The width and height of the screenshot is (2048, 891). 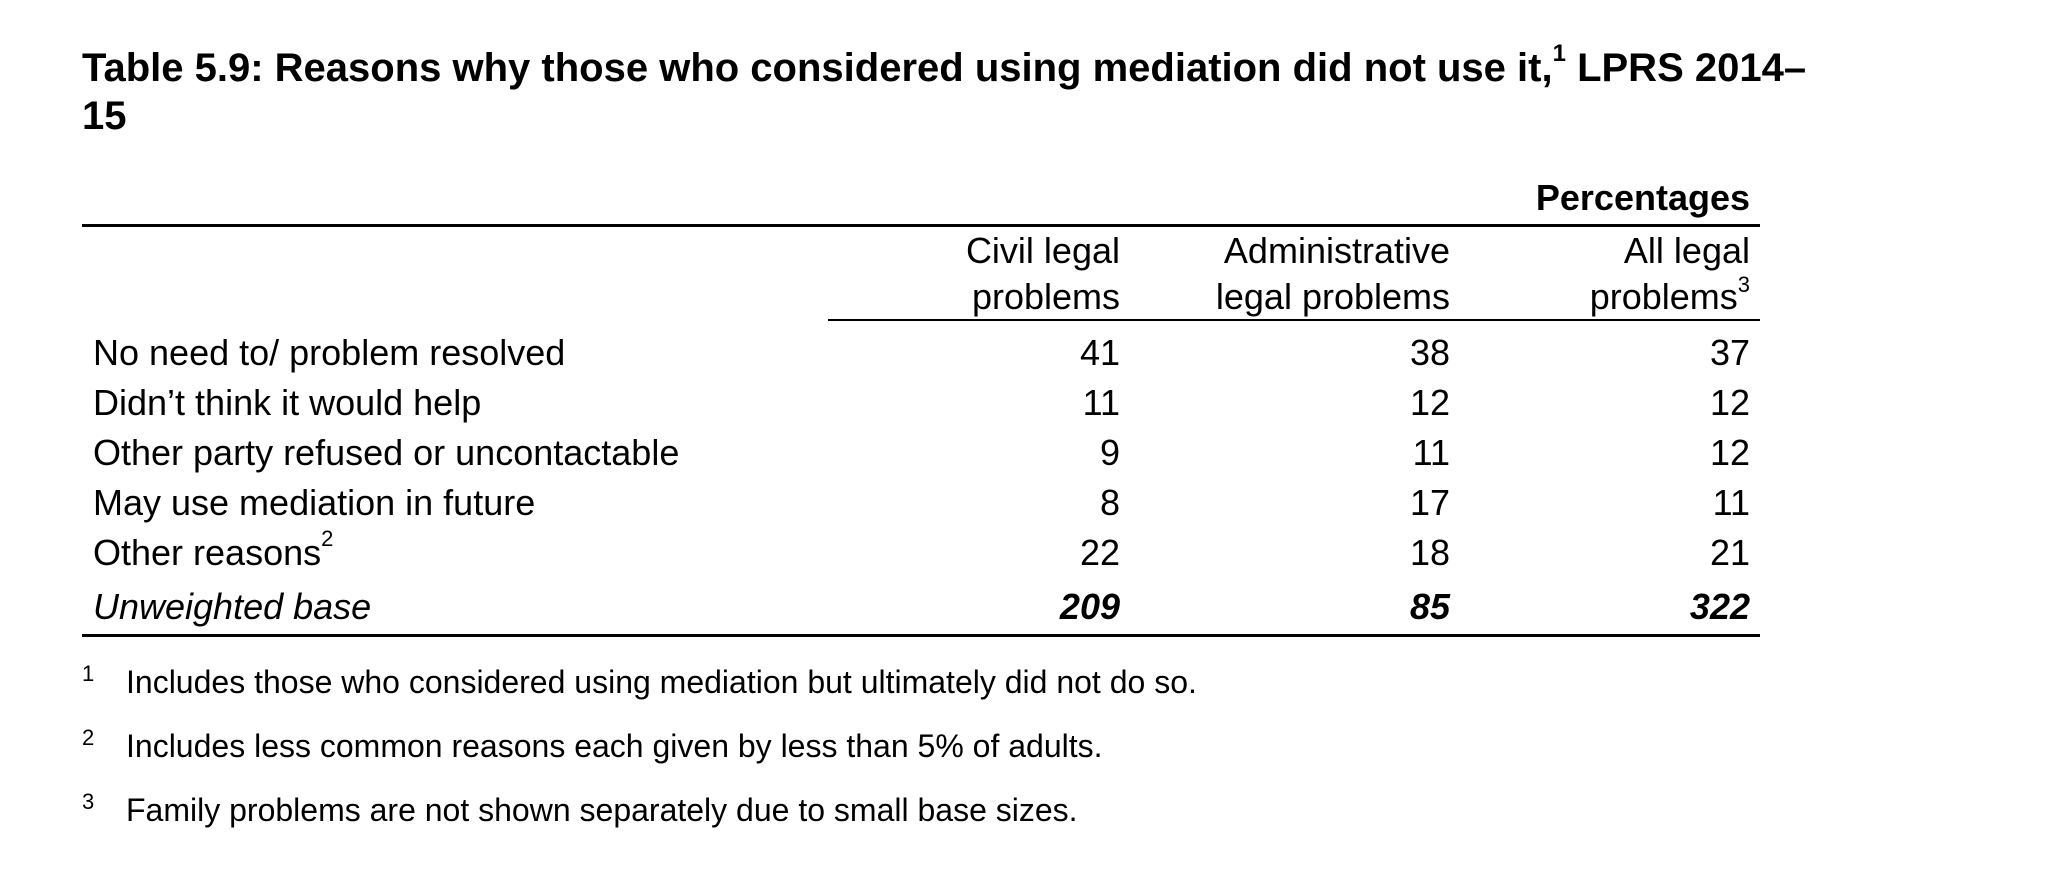 I want to click on cell-administrative: 17, so click(x=1429, y=502).